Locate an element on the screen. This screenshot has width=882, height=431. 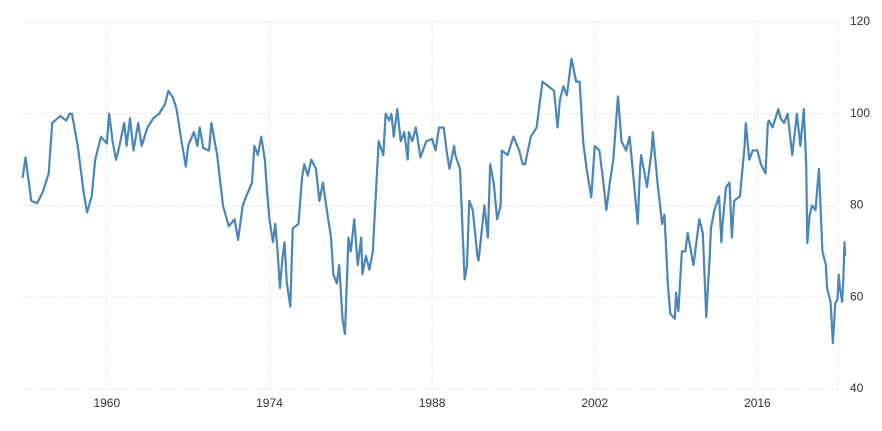
y-tick-label: 80 is located at coordinates (857, 205).